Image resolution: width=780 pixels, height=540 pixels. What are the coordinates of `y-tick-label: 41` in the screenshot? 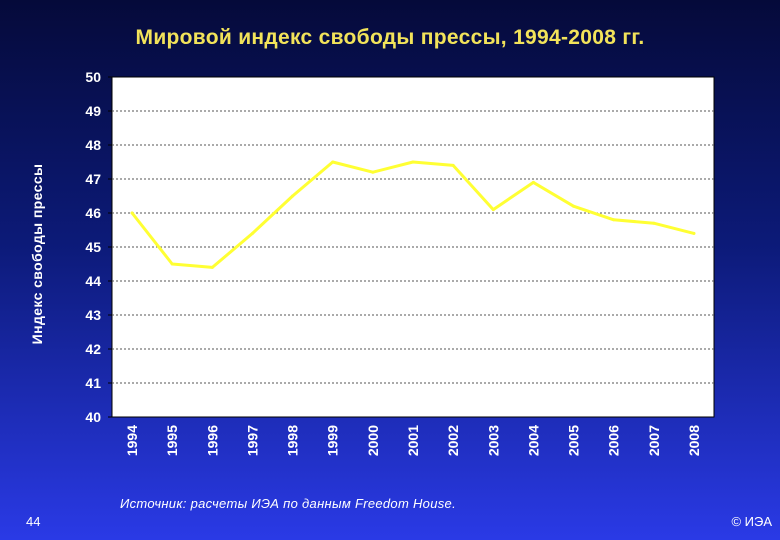 It's located at (93, 383).